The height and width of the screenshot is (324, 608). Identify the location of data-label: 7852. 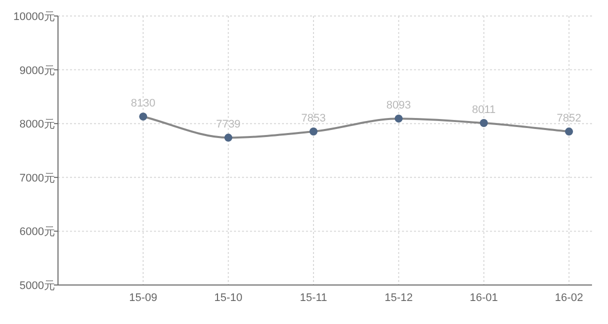
(569, 118).